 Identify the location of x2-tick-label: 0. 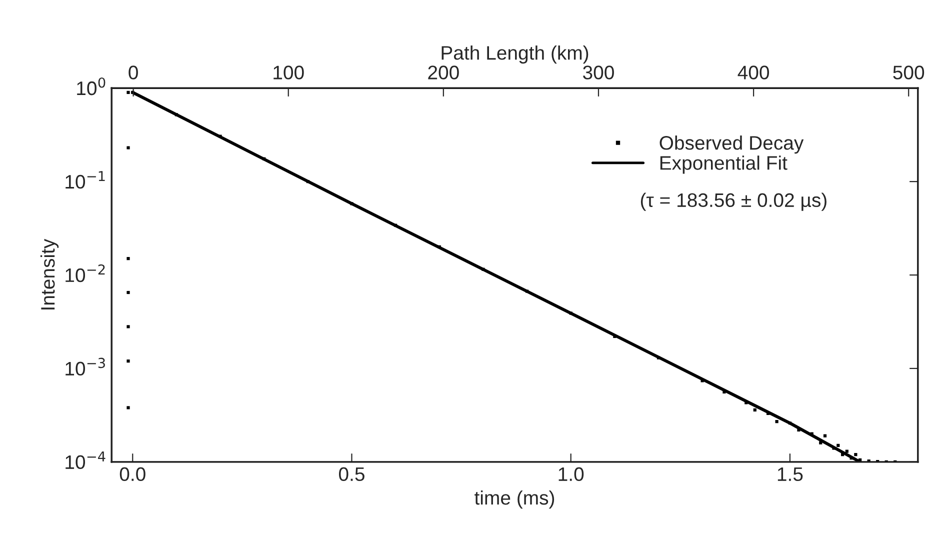
(133, 73).